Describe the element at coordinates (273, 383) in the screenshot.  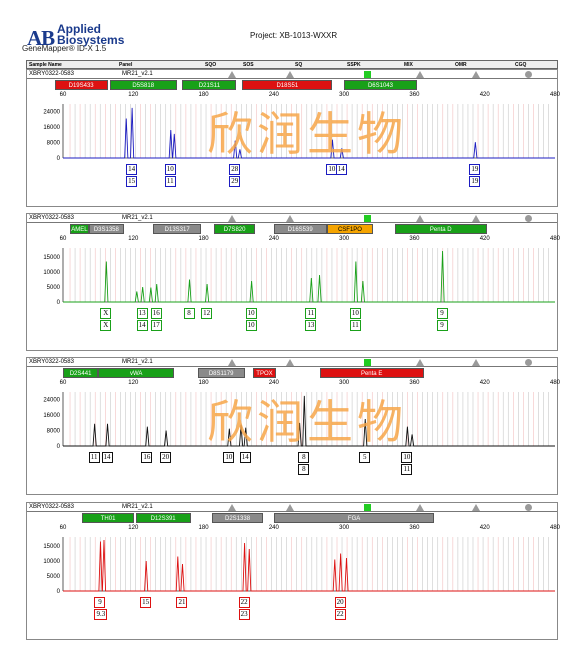
I see `x-tick-label: 240` at that location.